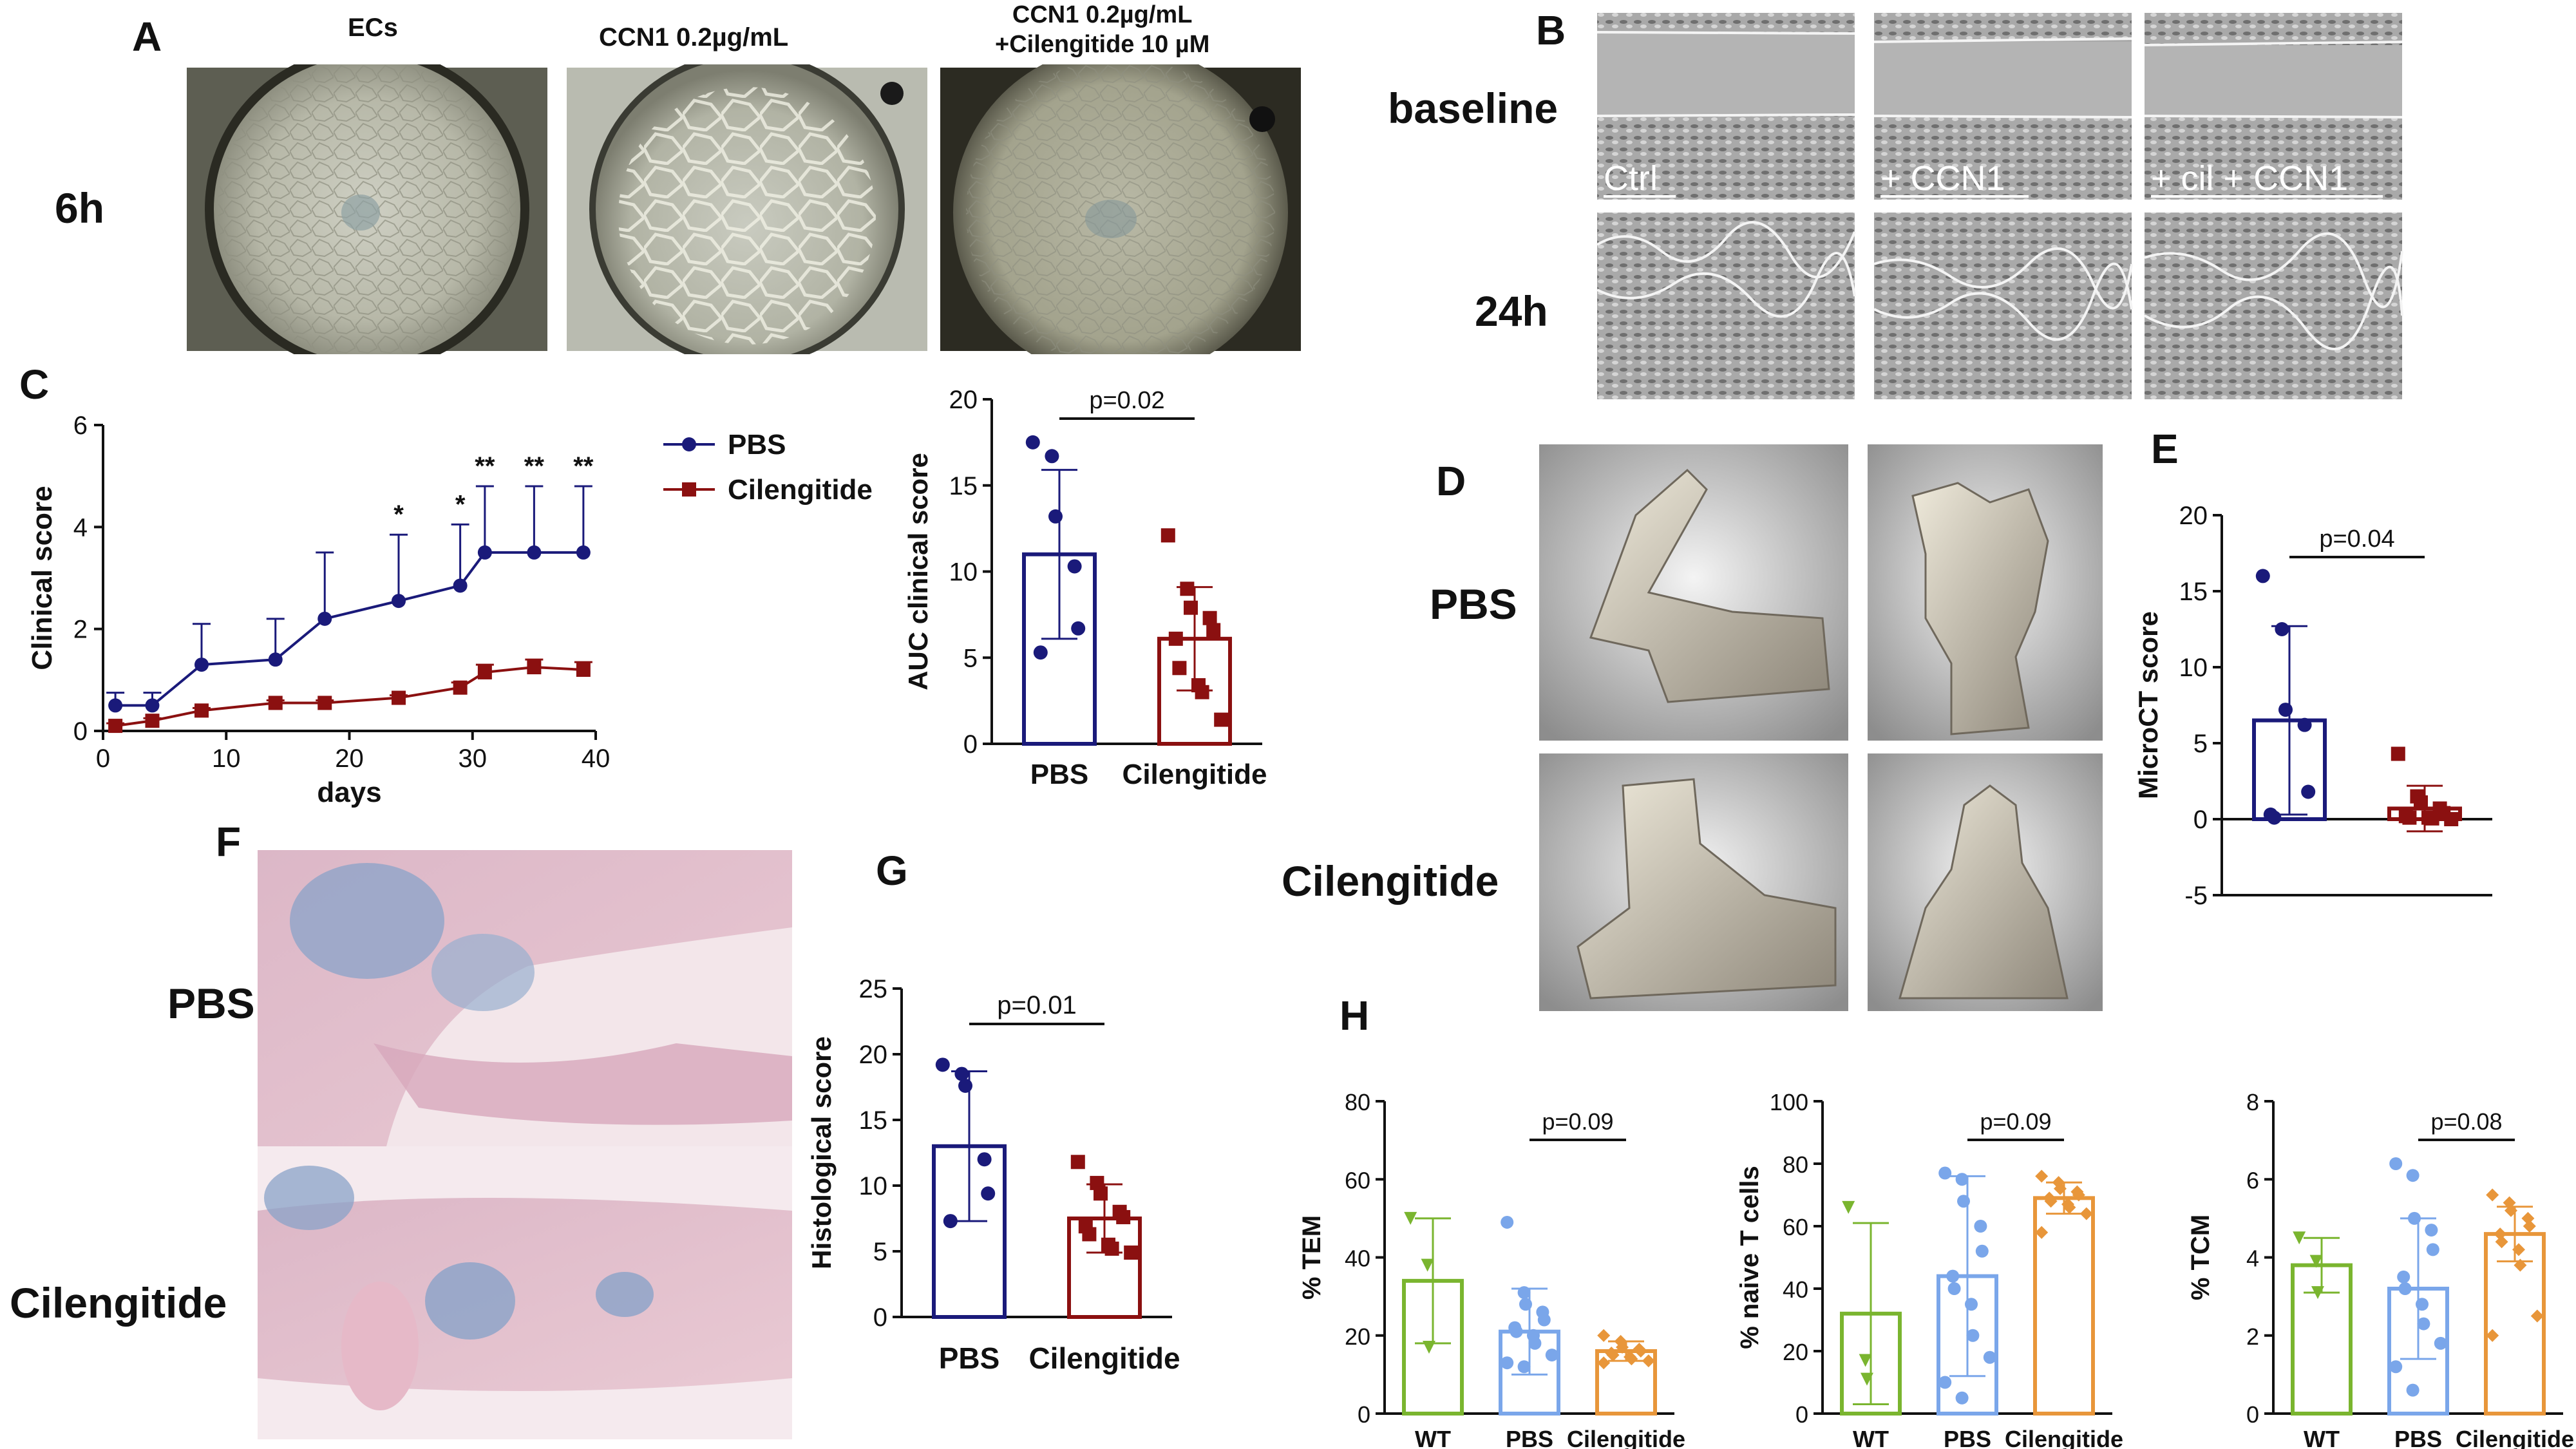 The image size is (2576, 1449). What do you see at coordinates (1473, 108) in the screenshot?
I see `panel-b-row-baseline: baseline` at bounding box center [1473, 108].